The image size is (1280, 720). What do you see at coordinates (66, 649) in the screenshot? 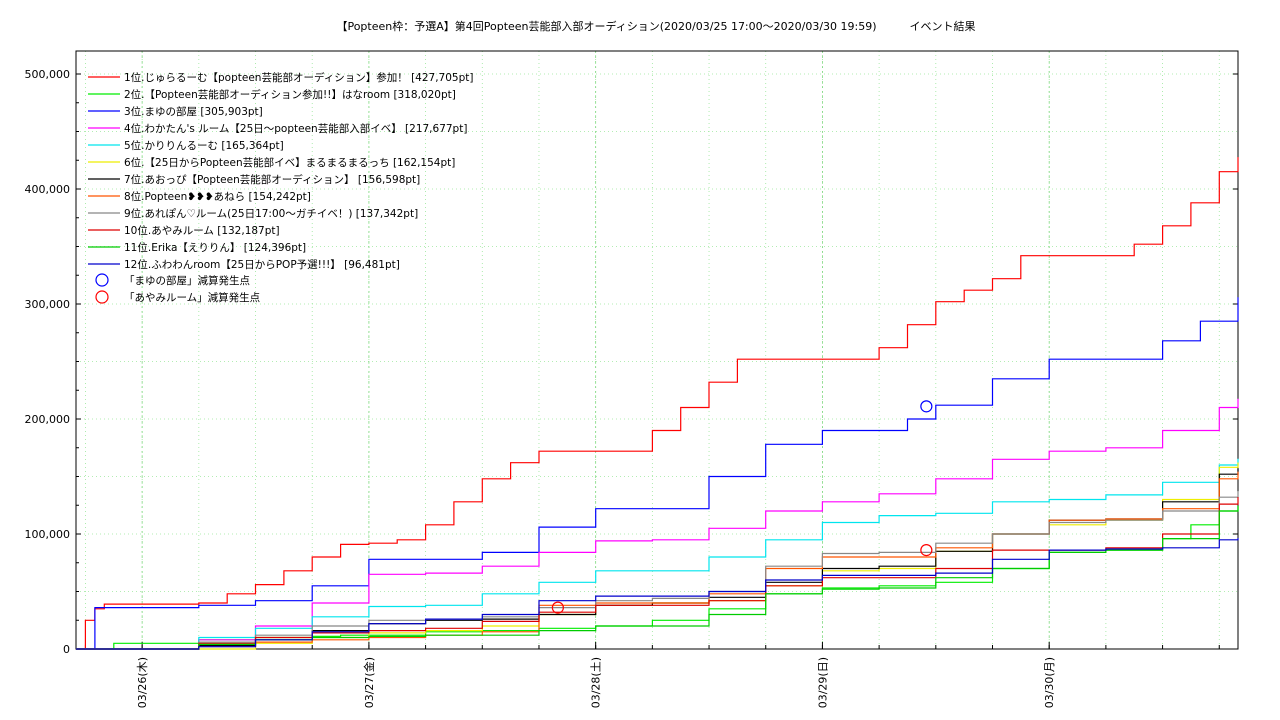
I see `y-tick-label: 0` at bounding box center [66, 649].